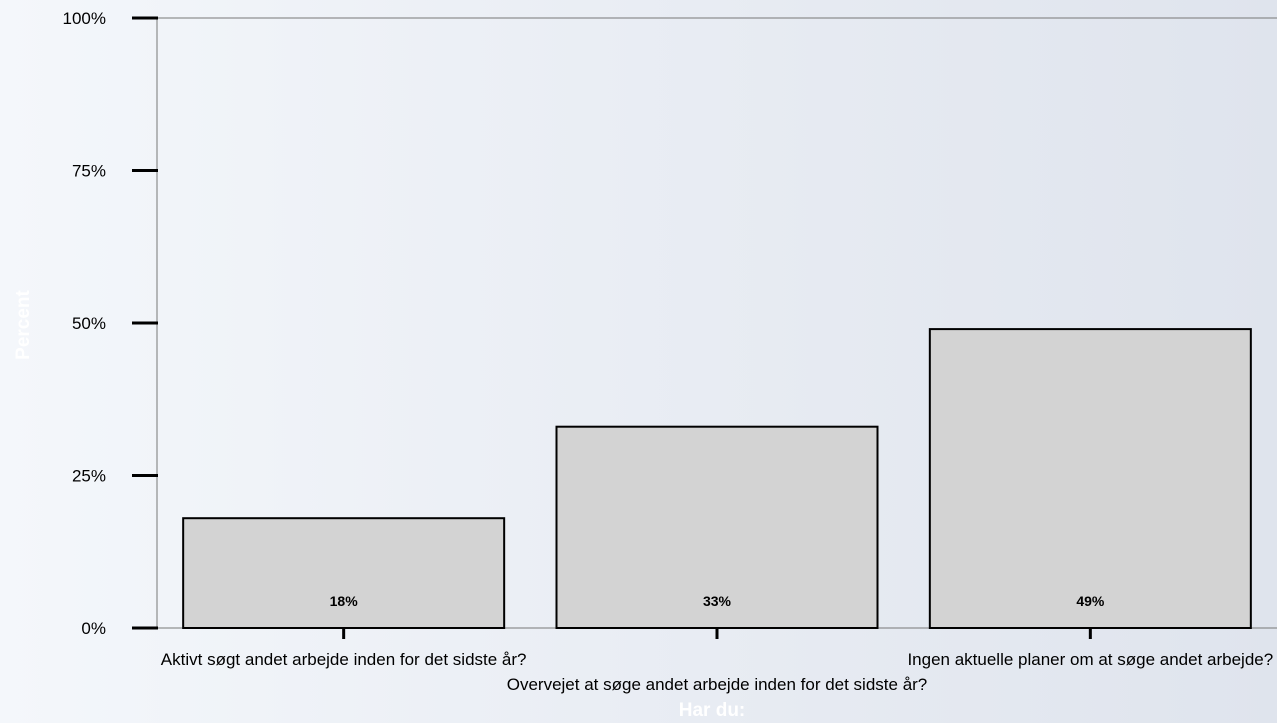  Describe the element at coordinates (93, 628) in the screenshot. I see `y-tick-label: 0%` at that location.